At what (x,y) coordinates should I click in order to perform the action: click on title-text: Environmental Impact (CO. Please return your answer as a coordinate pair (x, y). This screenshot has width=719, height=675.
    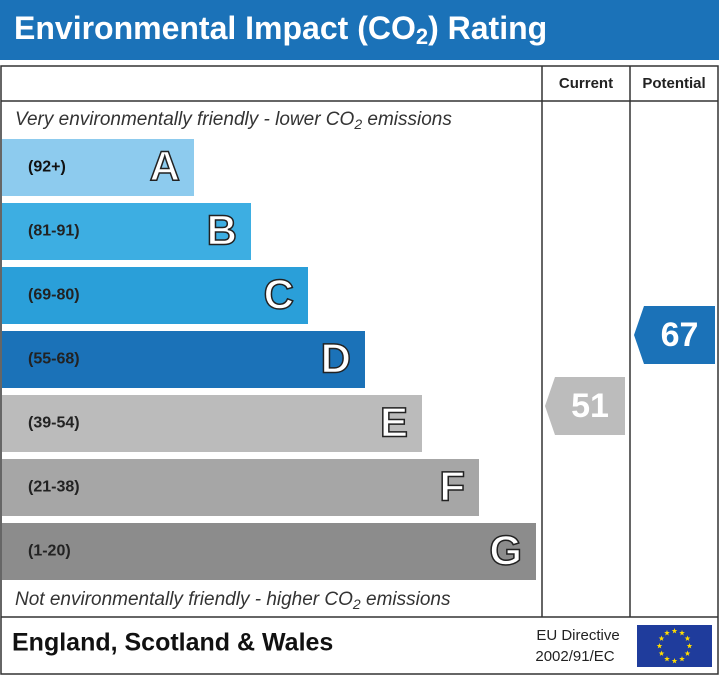
    Looking at the image, I should click on (215, 28).